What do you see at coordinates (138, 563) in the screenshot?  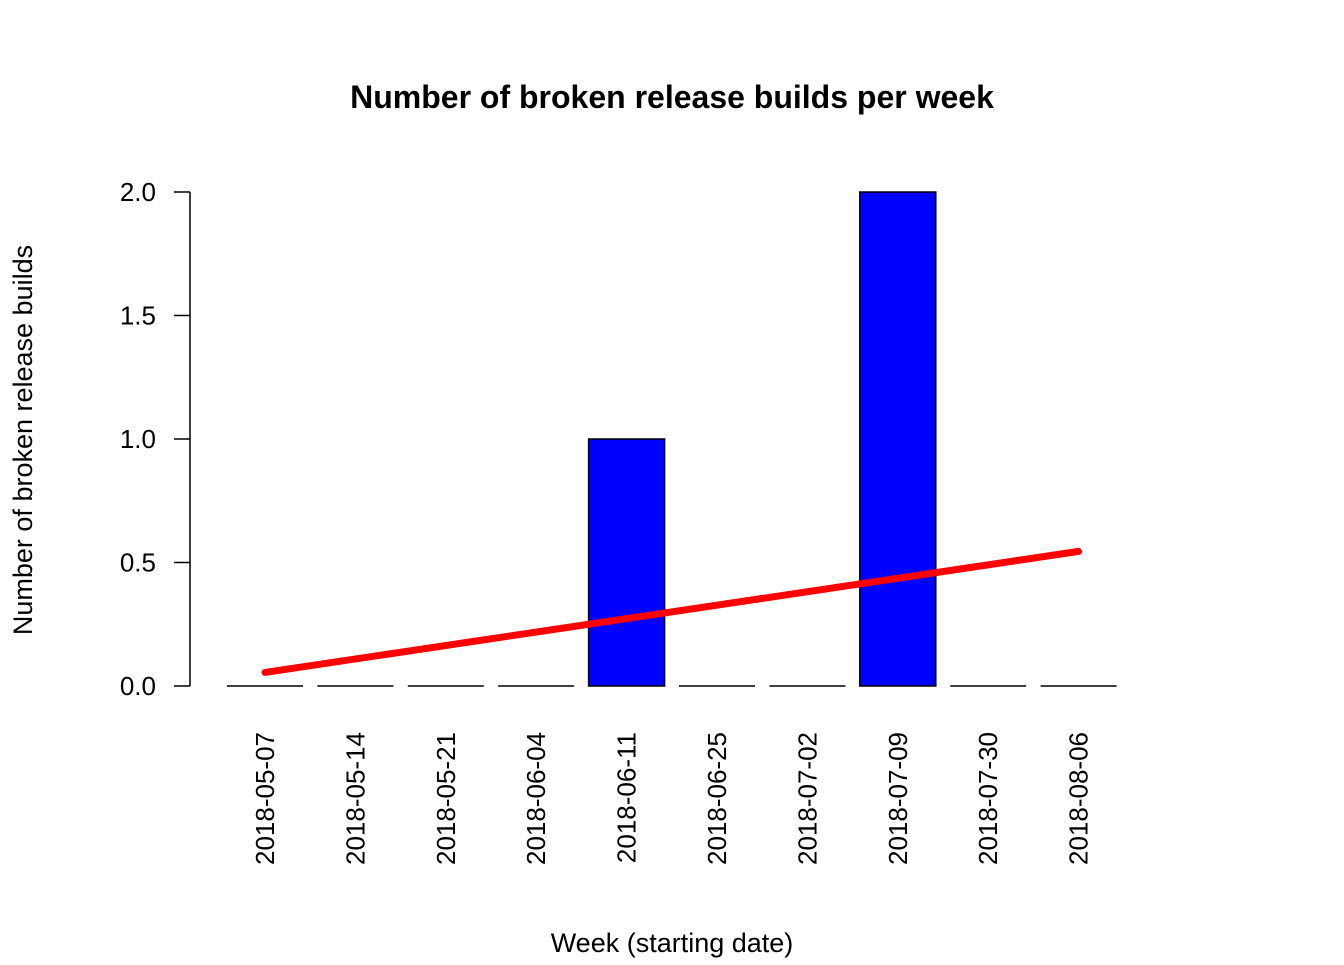 I see `y-tick-label: 0.5` at bounding box center [138, 563].